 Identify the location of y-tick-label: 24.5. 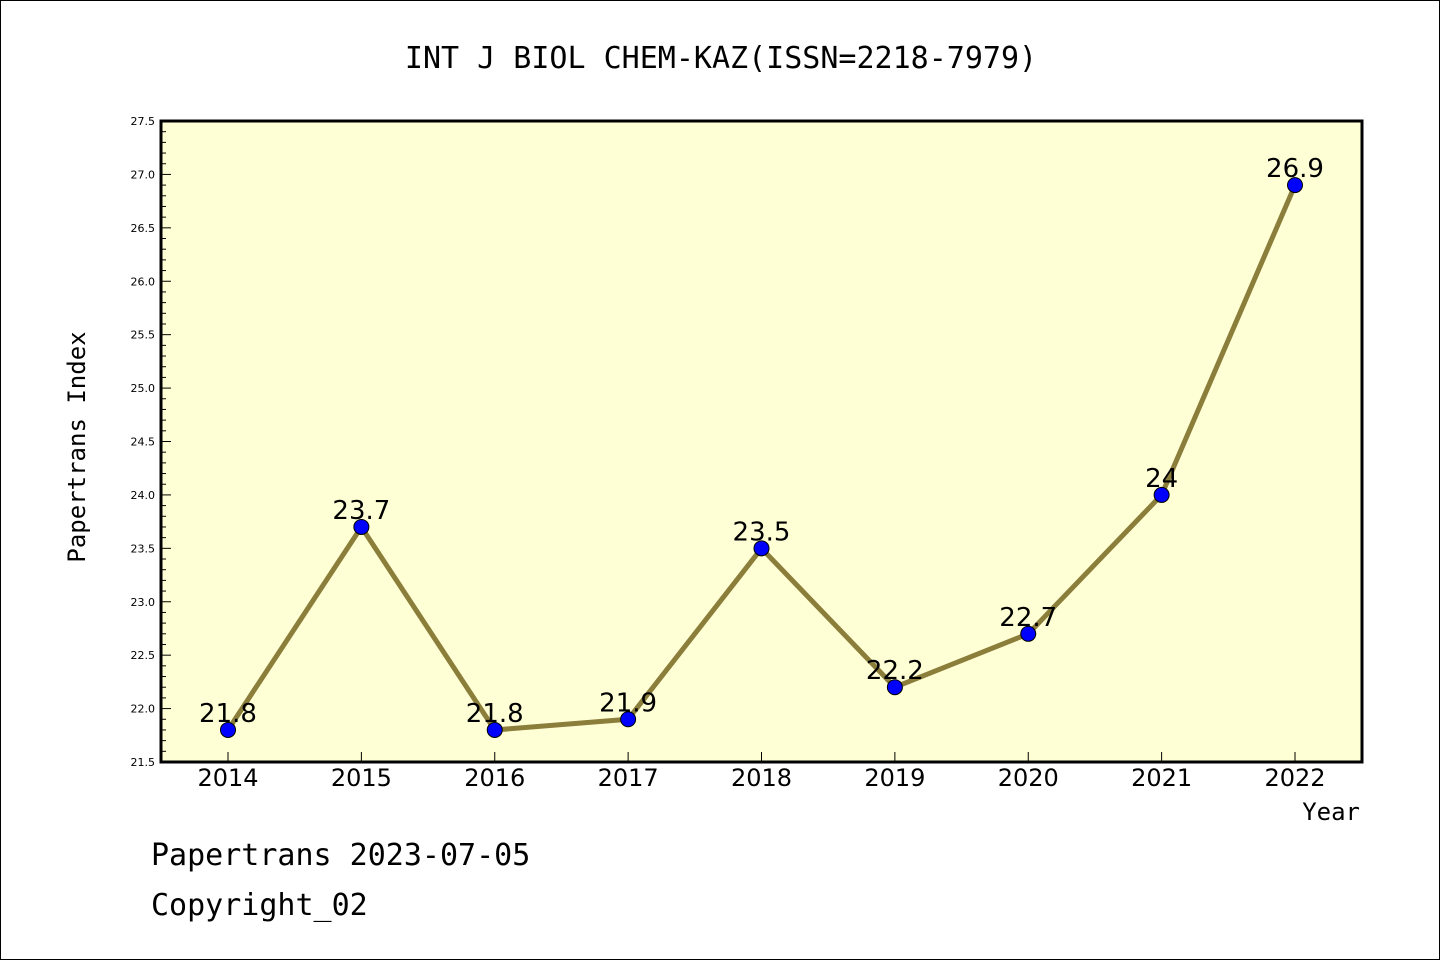
(143, 442).